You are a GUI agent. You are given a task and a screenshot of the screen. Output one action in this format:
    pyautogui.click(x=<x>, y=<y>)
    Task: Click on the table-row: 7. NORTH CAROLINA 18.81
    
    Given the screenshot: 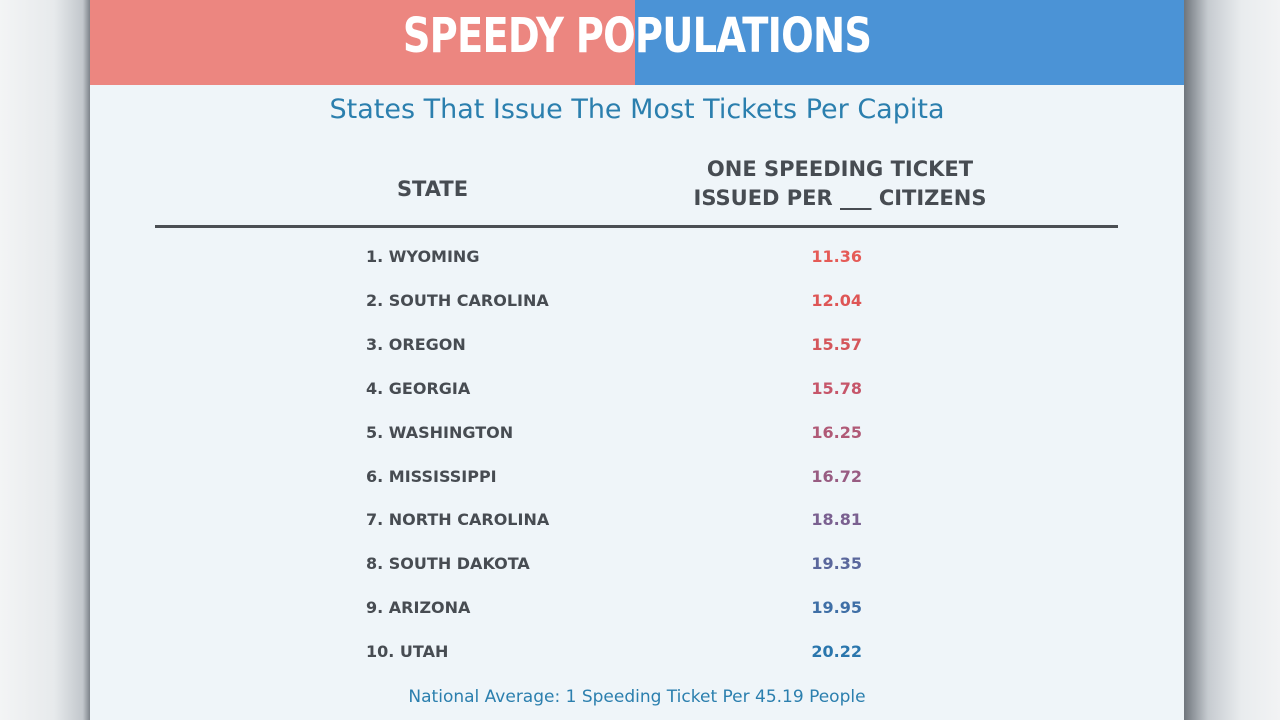 What is the action you would take?
    pyautogui.click(x=637, y=520)
    